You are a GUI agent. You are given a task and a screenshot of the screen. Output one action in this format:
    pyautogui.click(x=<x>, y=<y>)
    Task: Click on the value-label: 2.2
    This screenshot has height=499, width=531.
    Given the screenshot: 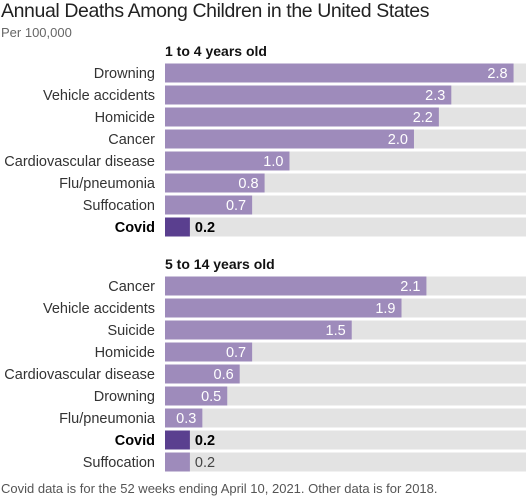 What is the action you would take?
    pyautogui.click(x=423, y=118)
    